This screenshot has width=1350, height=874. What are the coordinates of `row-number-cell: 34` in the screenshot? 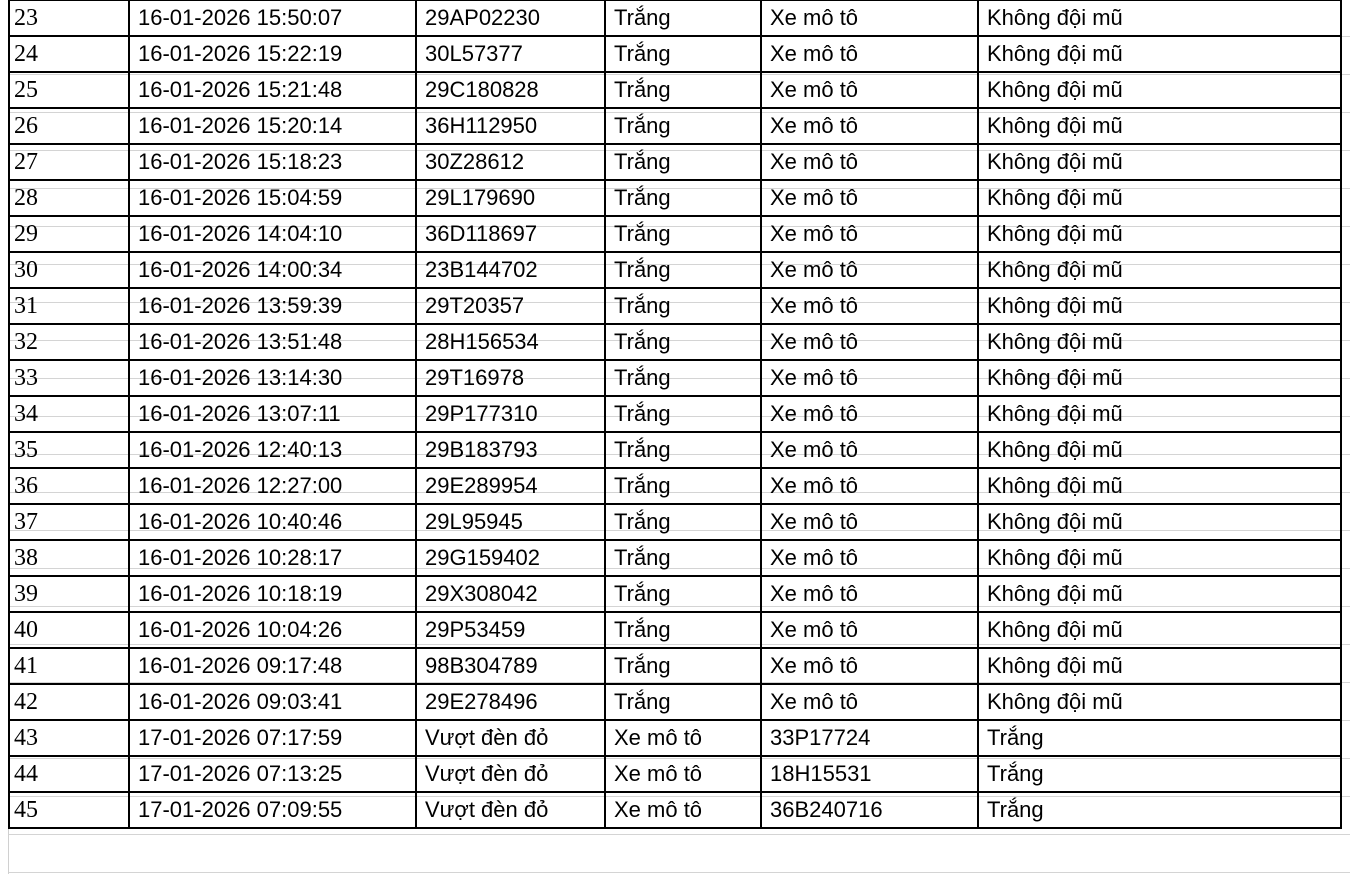 It's located at (69, 414).